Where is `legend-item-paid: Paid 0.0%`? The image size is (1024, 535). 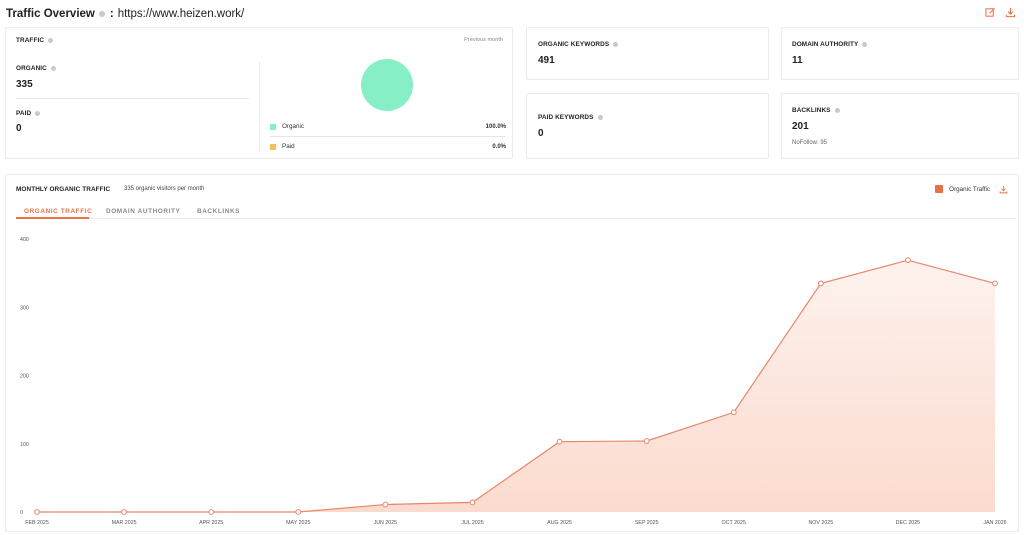 legend-item-paid: Paid 0.0% is located at coordinates (388, 146).